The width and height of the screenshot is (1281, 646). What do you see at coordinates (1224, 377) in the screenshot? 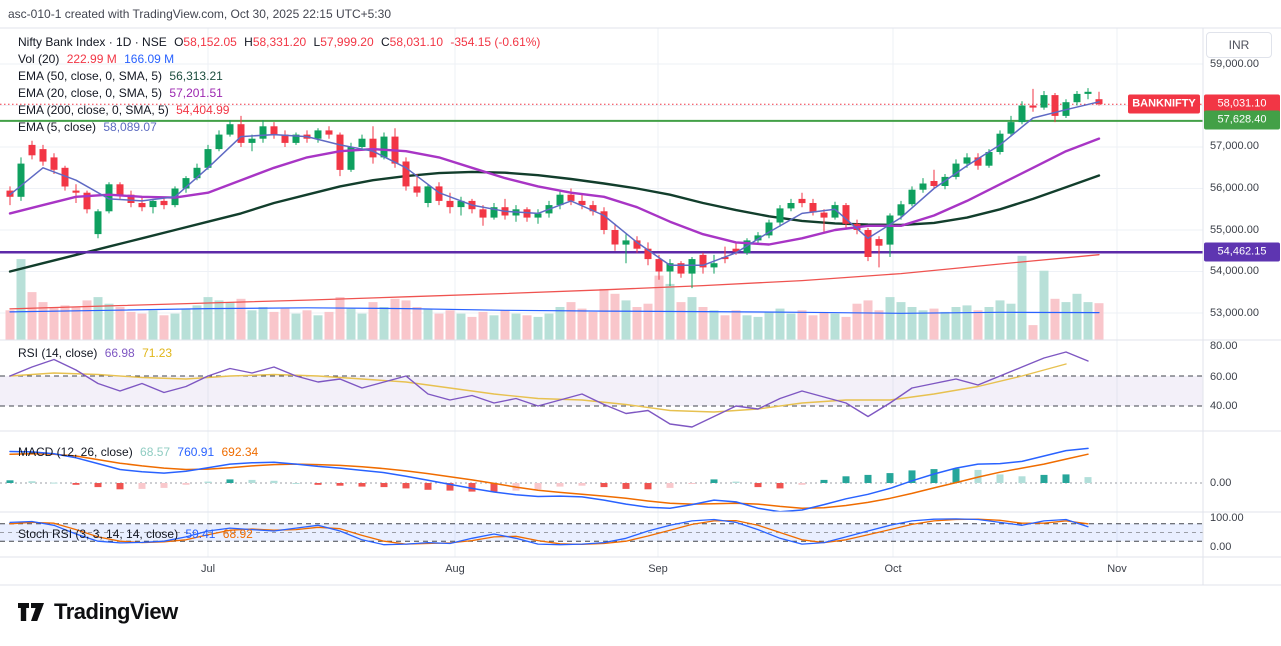
I see `axis-tick-label: 60.00` at bounding box center [1224, 377].